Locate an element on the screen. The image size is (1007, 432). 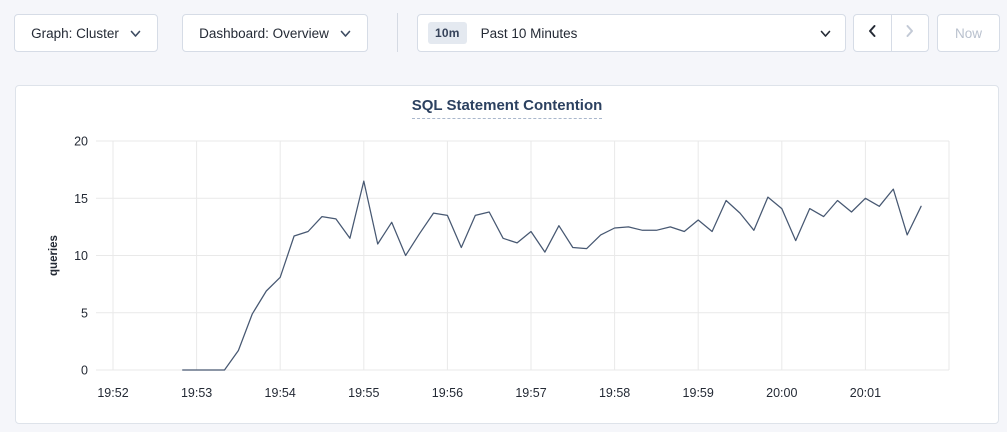
y-tick-label: 10 is located at coordinates (81, 256).